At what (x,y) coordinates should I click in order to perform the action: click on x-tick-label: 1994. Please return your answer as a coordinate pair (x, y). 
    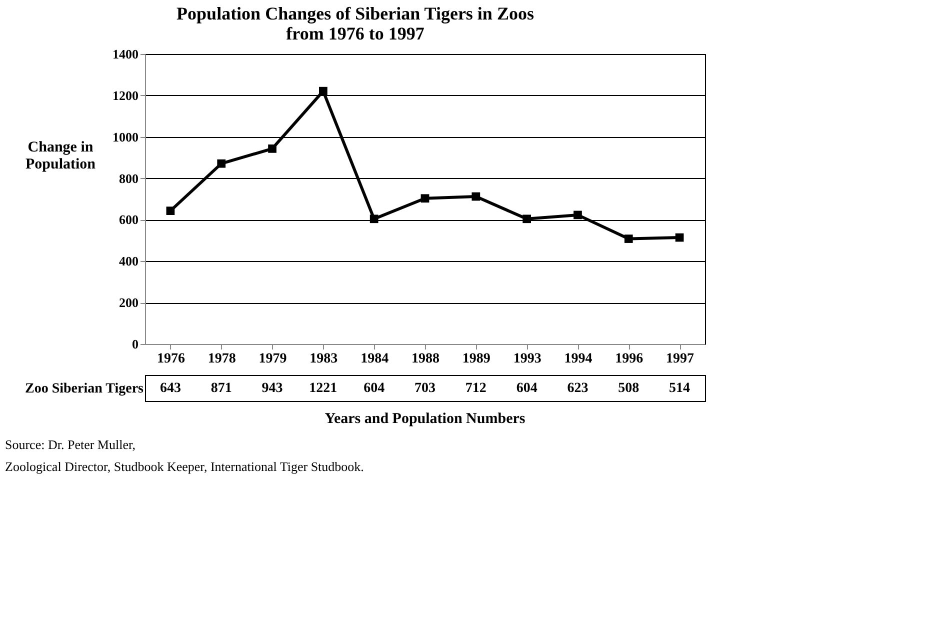
    Looking at the image, I should click on (578, 359).